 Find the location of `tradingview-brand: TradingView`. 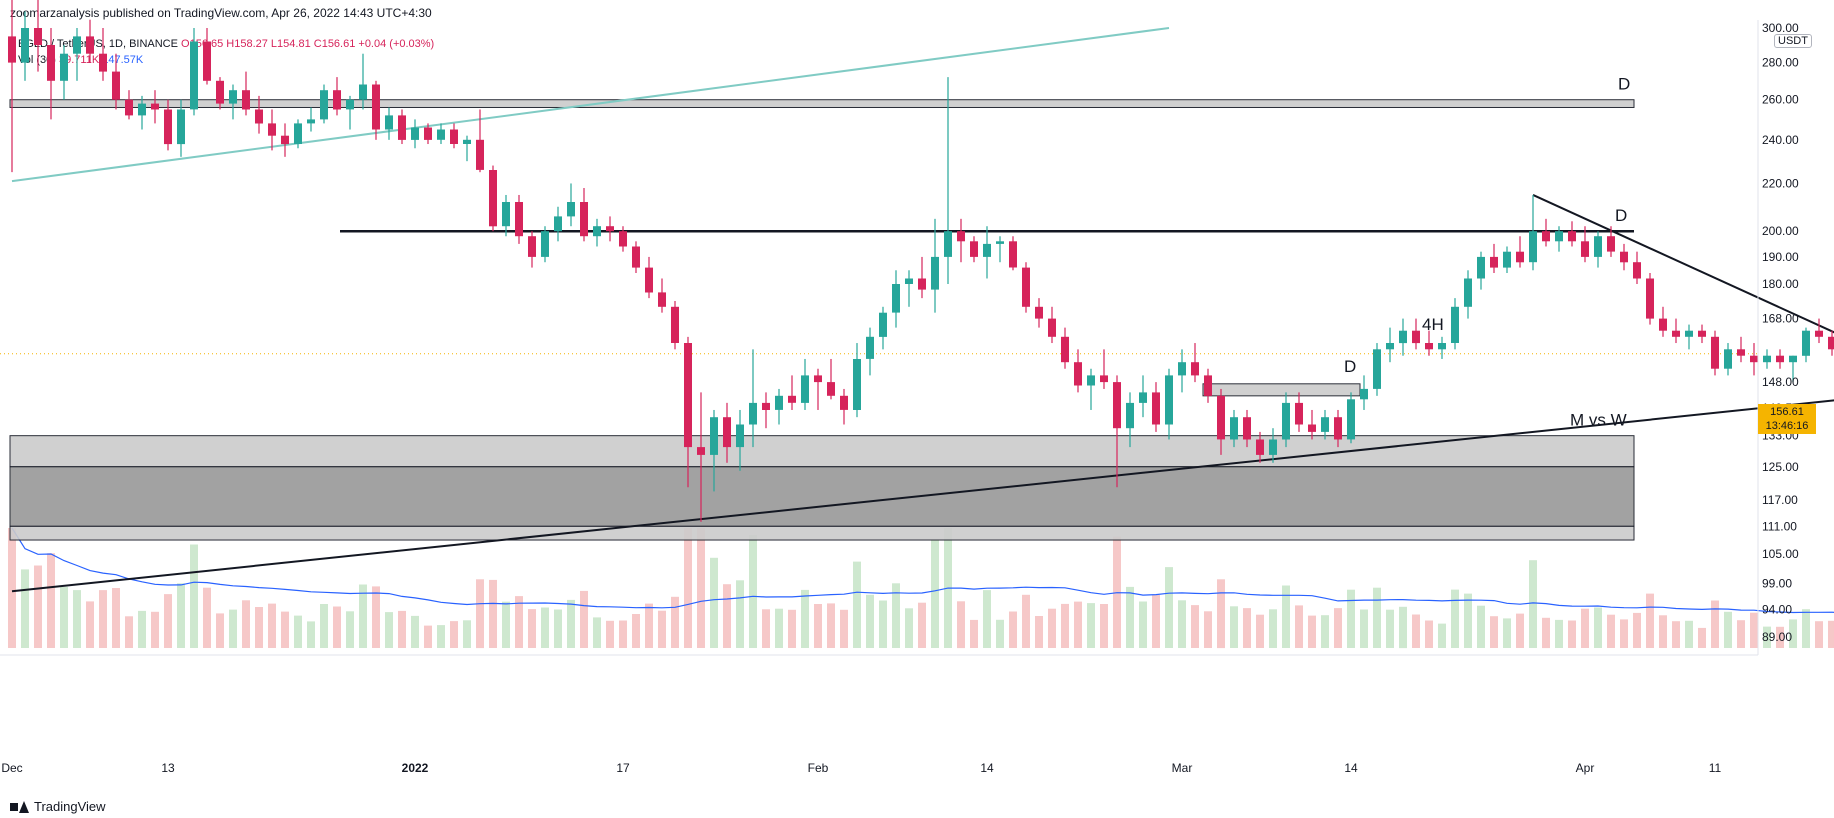

tradingview-brand: TradingView is located at coordinates (70, 806).